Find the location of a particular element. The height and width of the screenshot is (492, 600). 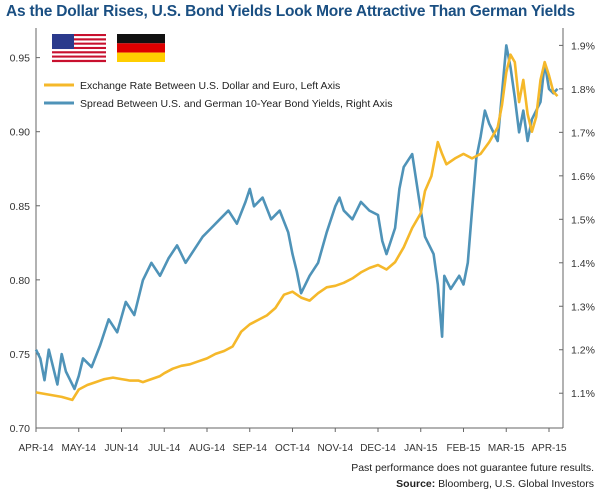

x-tick-label: OCT-14 is located at coordinates (292, 448).